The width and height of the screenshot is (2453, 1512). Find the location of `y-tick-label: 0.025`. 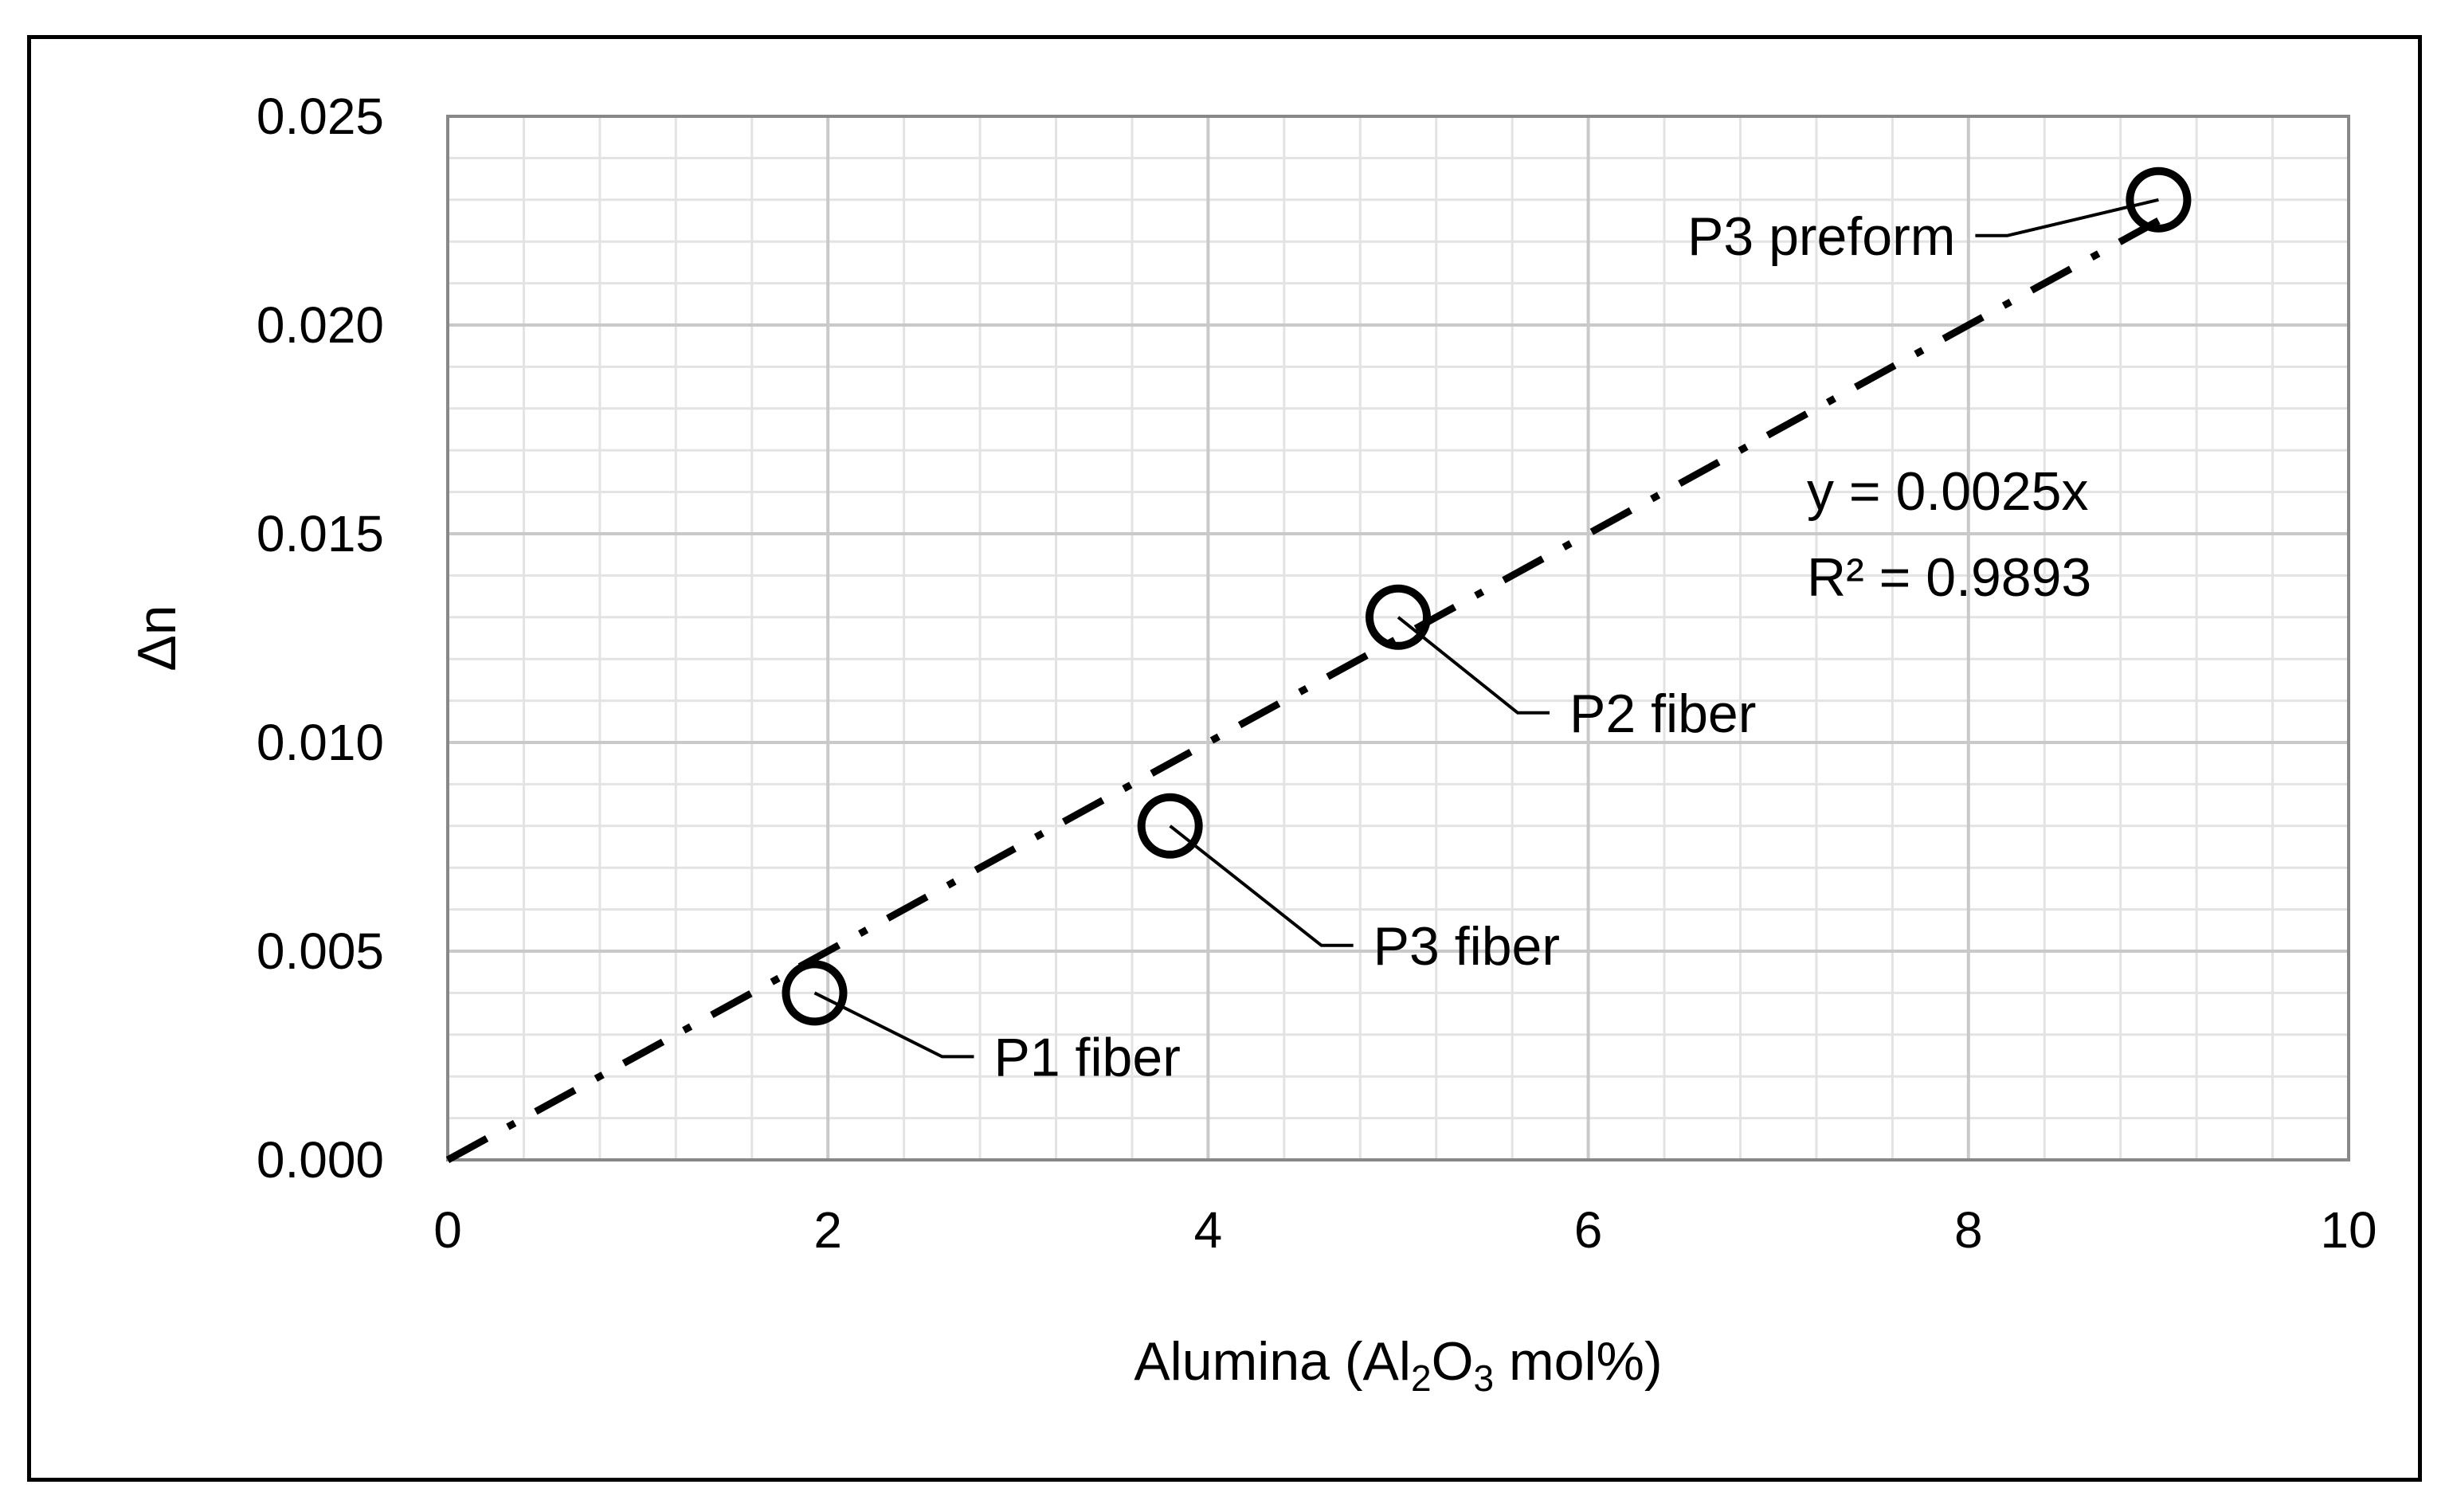

y-tick-label: 0.025 is located at coordinates (321, 117).